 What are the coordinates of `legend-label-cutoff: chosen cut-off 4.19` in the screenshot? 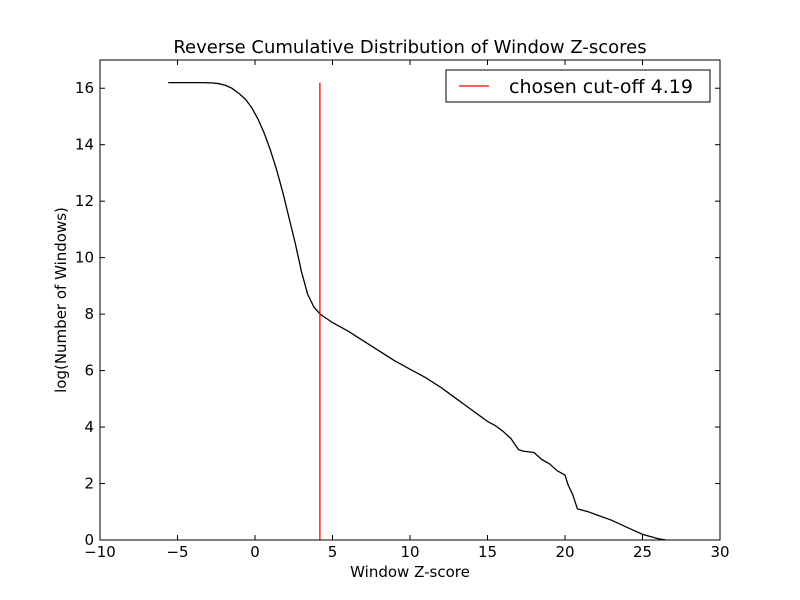 It's located at (601, 87).